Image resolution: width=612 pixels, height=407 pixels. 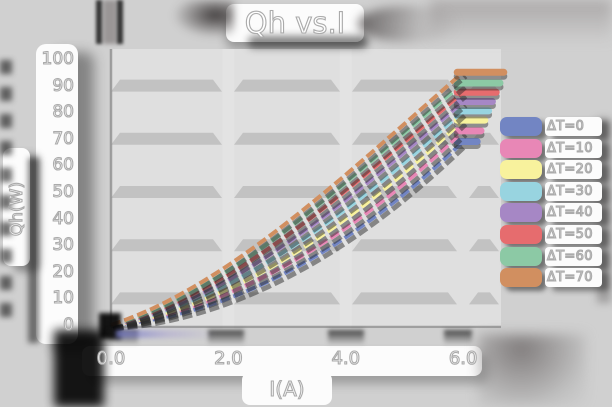 I want to click on y-tick-label: 100, so click(x=58, y=58).